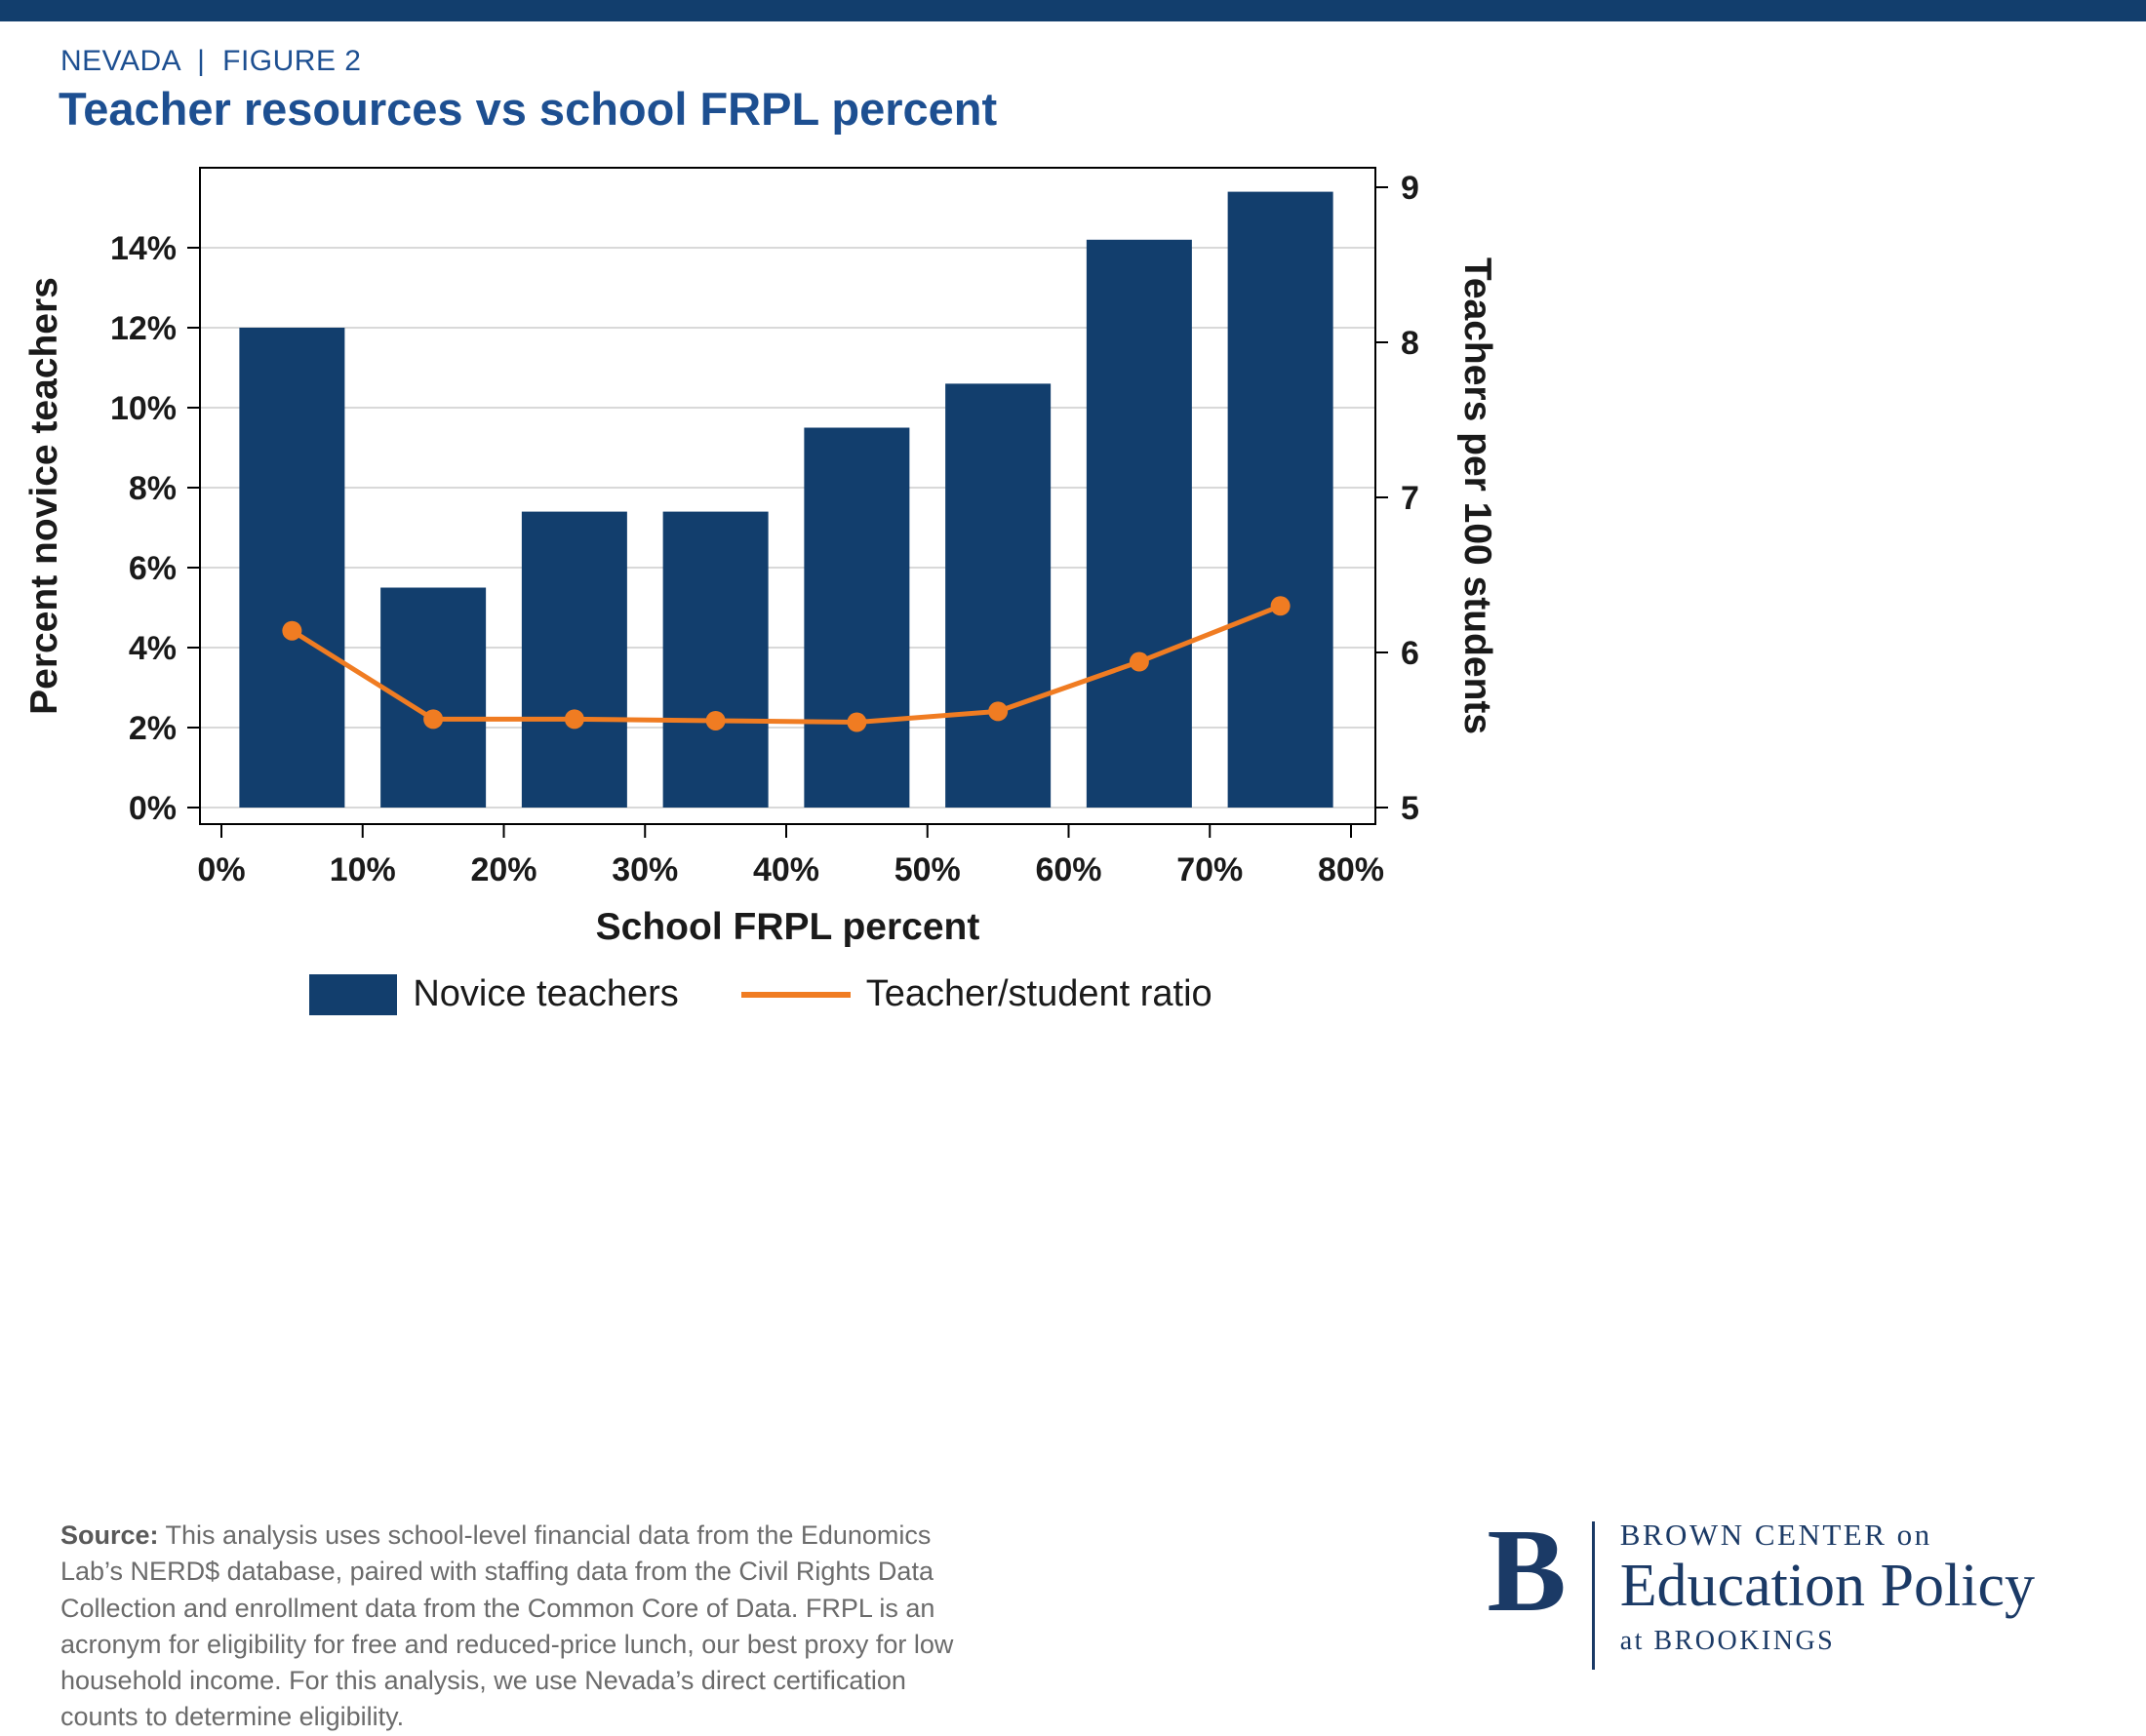 Image resolution: width=2146 pixels, height=1736 pixels. What do you see at coordinates (153, 488) in the screenshot?
I see `left-tick-label: 8%` at bounding box center [153, 488].